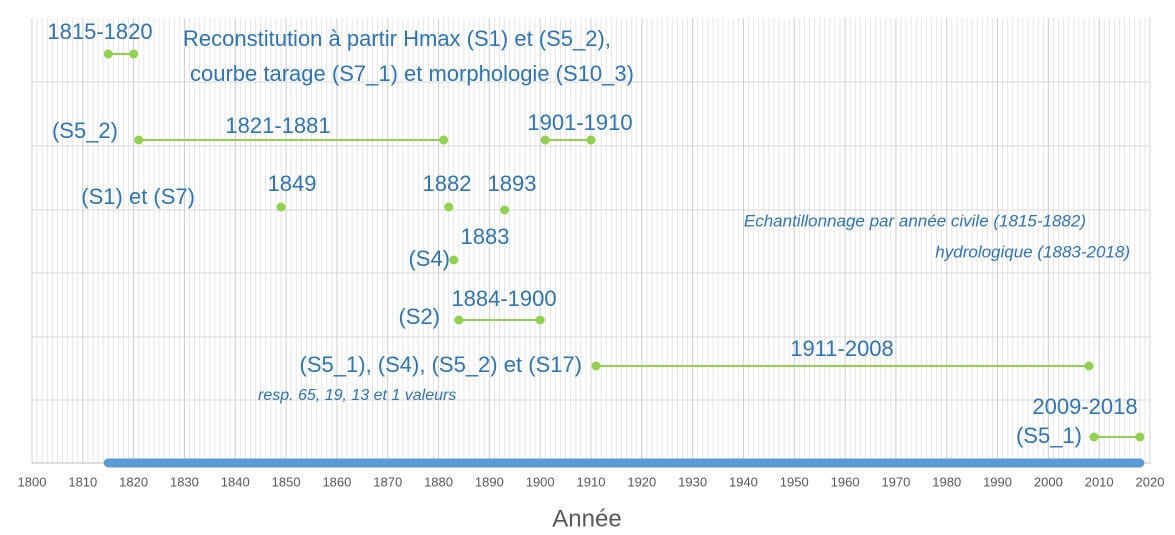  What do you see at coordinates (946, 481) in the screenshot?
I see `x-tick-label: 1980` at bounding box center [946, 481].